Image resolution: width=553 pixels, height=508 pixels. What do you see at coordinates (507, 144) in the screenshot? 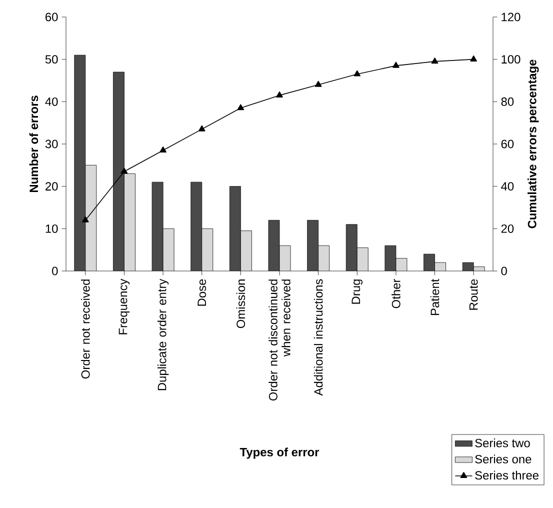
I see `y2-tick-label: 60` at bounding box center [507, 144].